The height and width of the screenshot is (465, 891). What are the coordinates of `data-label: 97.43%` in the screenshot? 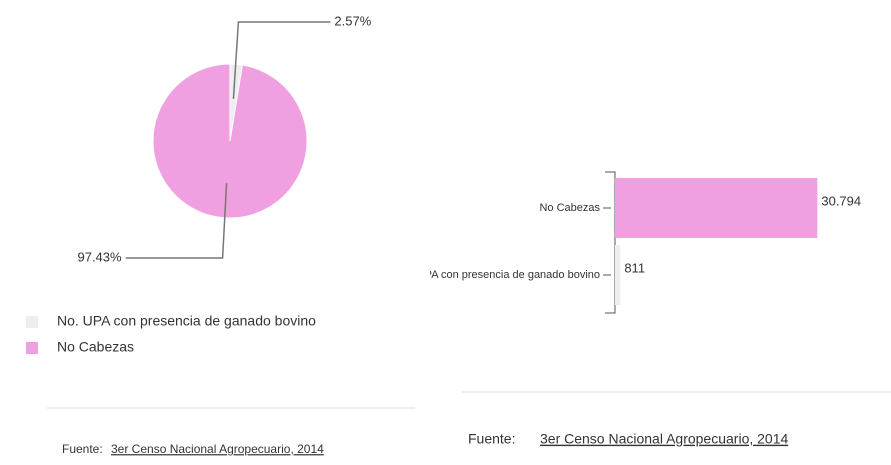 It's located at (99, 256).